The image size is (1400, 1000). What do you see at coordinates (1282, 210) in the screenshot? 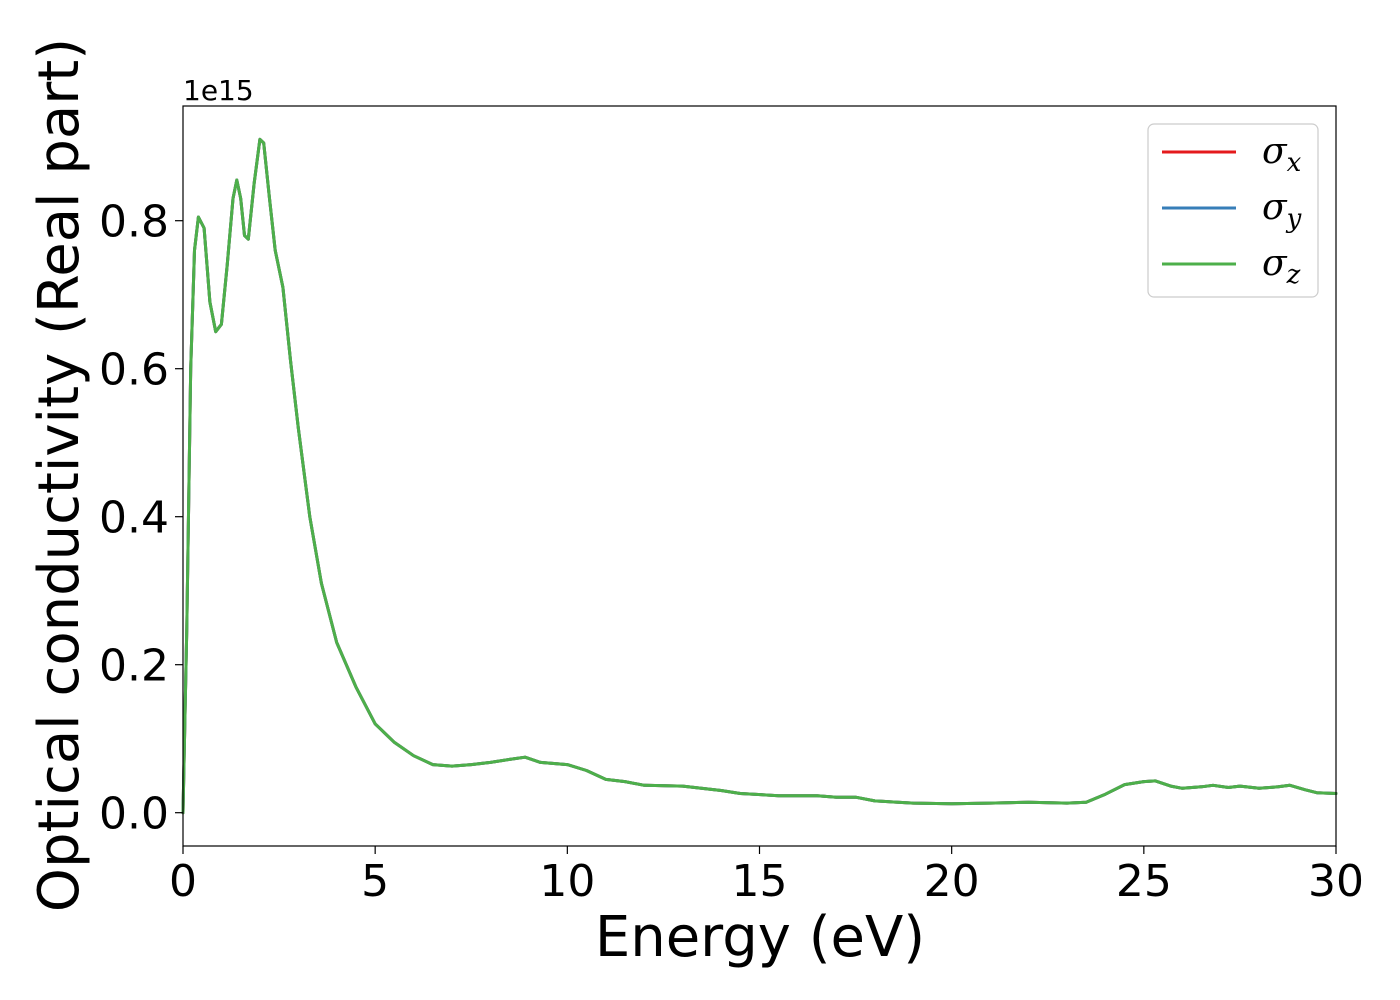
I see `legend-entry-σy: σy` at bounding box center [1282, 210].